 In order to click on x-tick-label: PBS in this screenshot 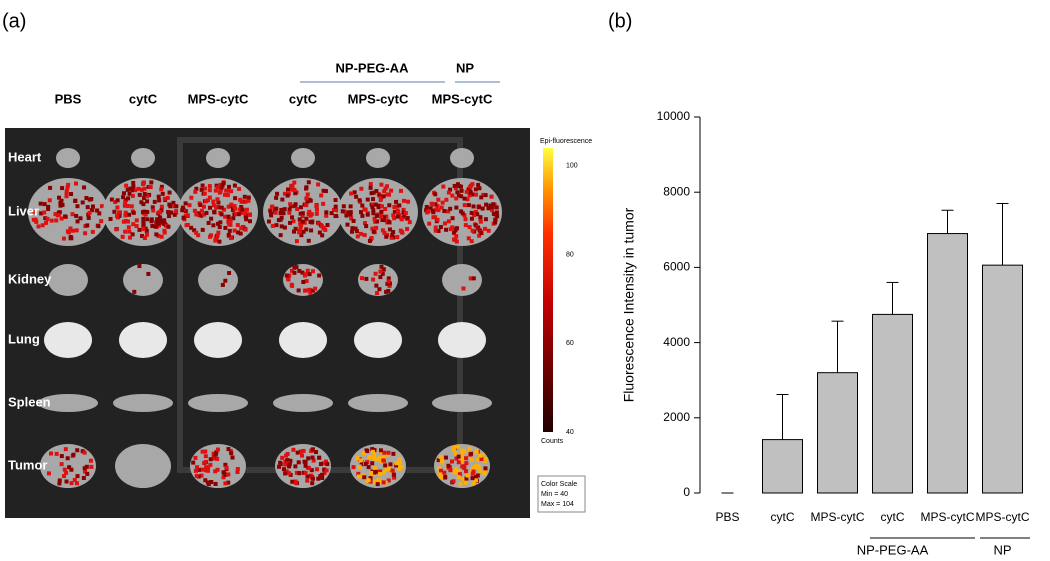, I will do `click(727, 517)`.